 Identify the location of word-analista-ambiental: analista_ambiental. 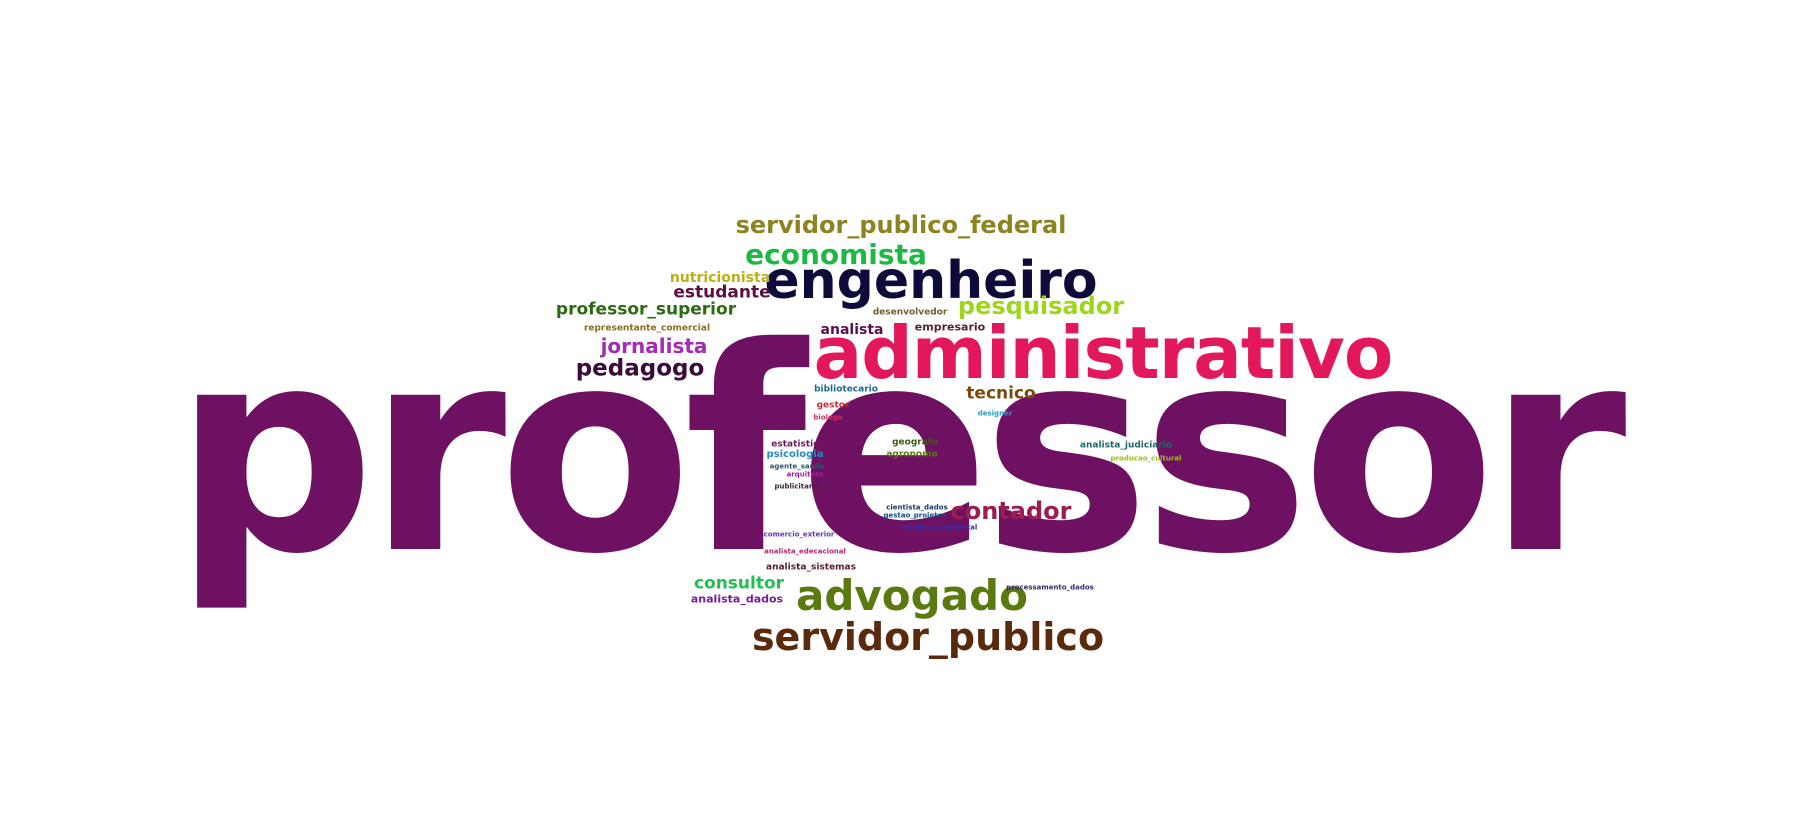
(940, 527).